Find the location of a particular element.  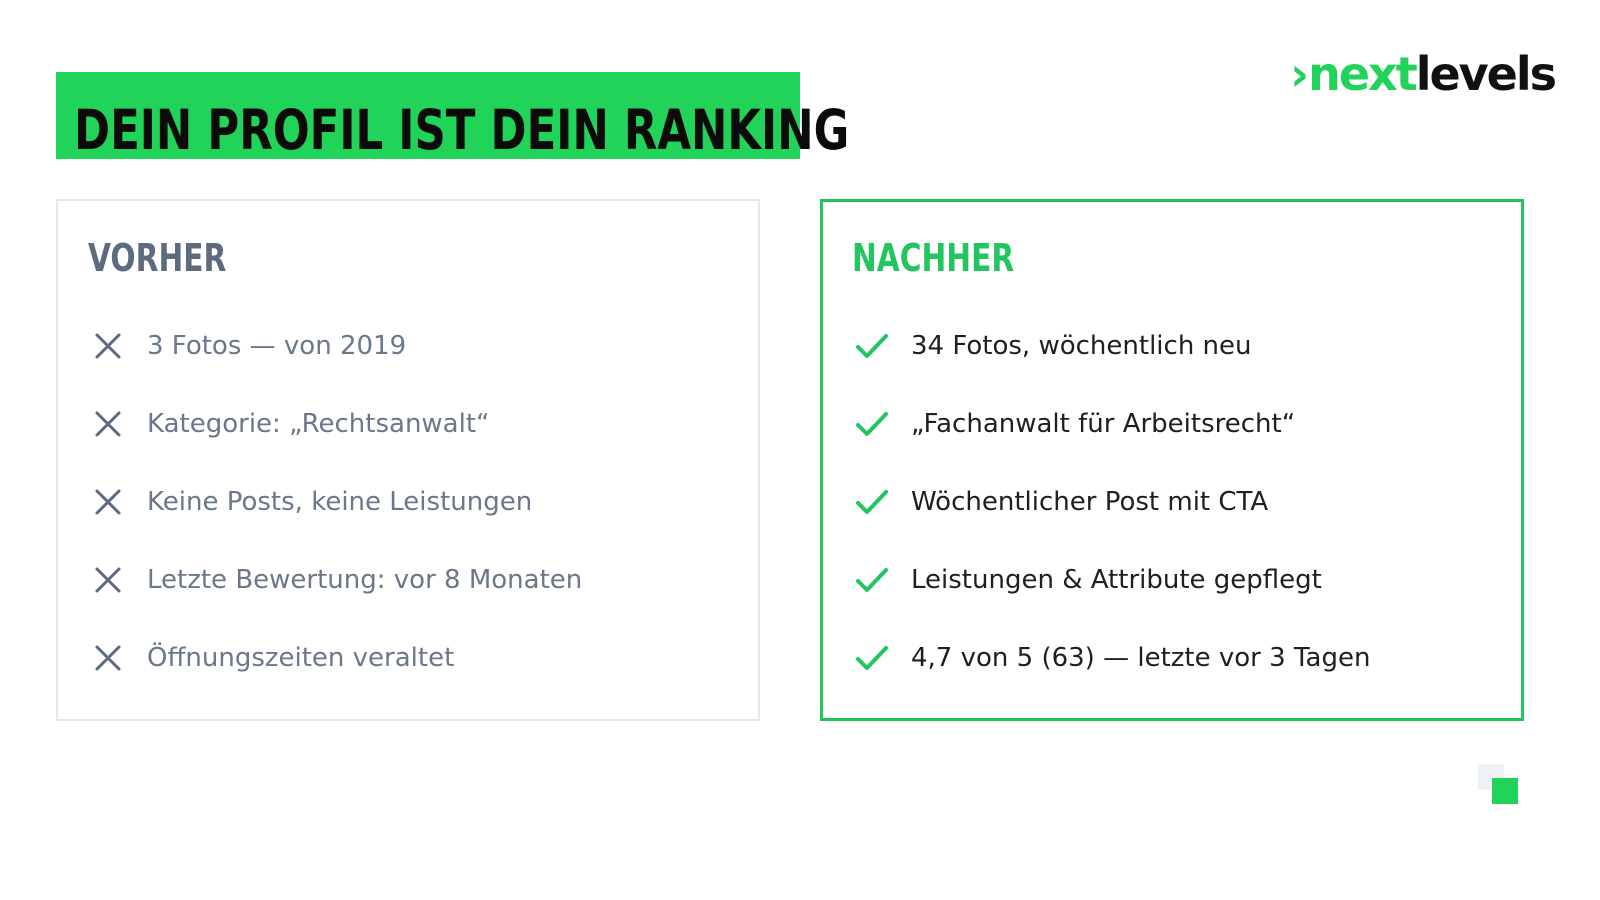

after-item-label: 4,7 von 5 (63) — letzte vor 3 Tagen is located at coordinates (1141, 658).